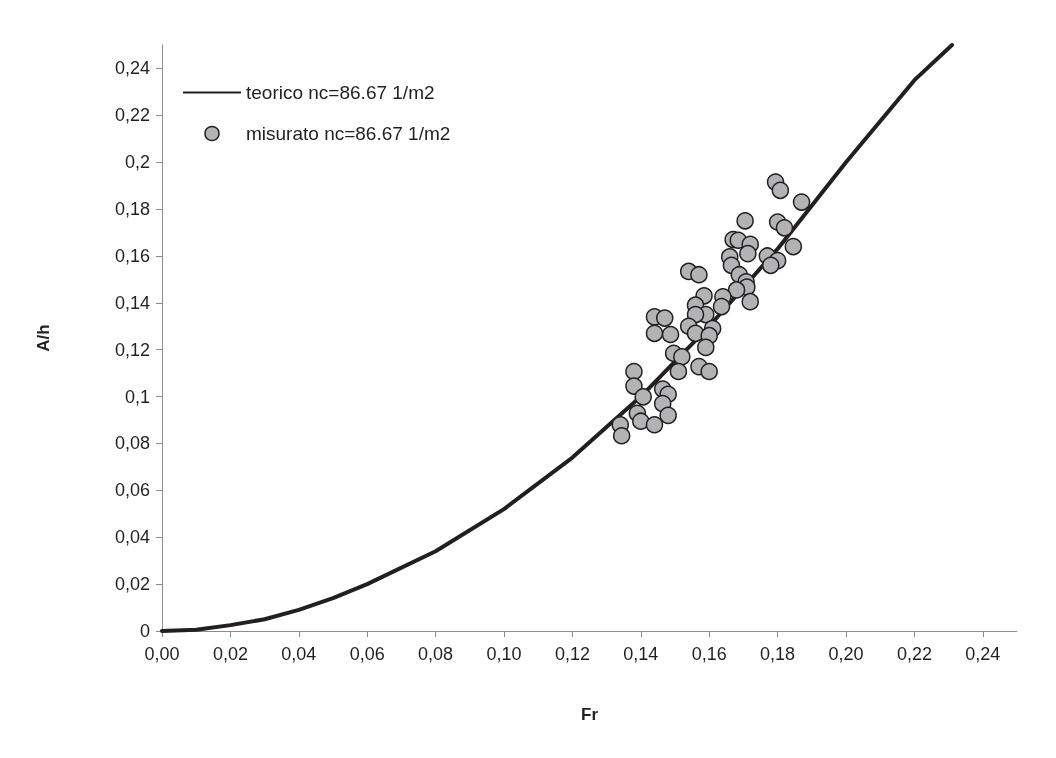 The image size is (1056, 758). Describe the element at coordinates (436, 654) in the screenshot. I see `x-tick-label: 0,08` at that location.